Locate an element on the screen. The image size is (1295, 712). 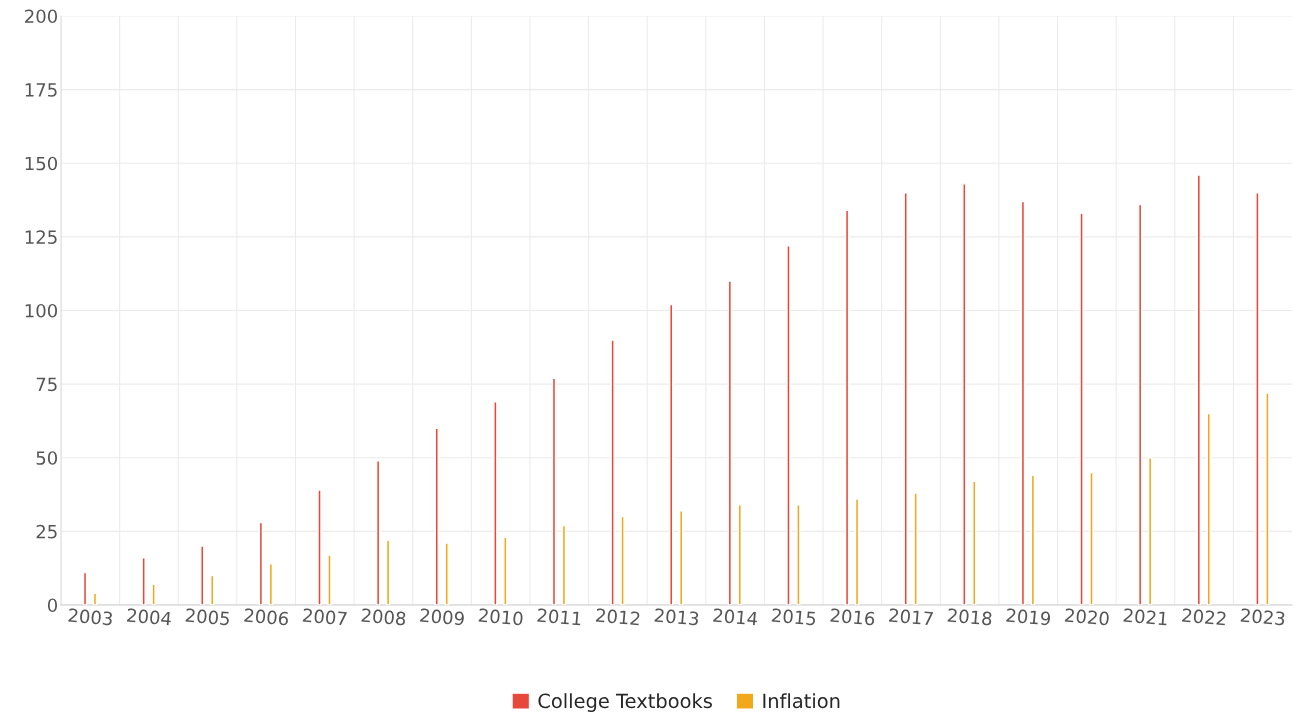
y-tick-label: 125 is located at coordinates (41, 237).